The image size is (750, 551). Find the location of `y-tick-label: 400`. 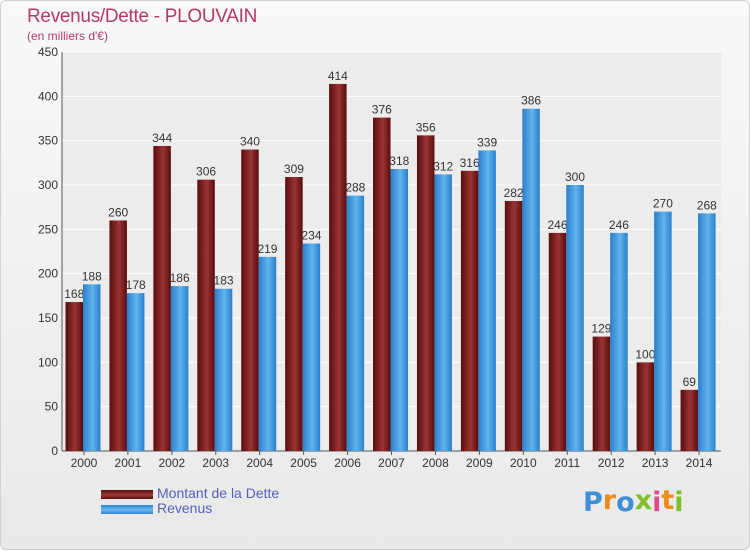

y-tick-label: 400 is located at coordinates (48, 96).